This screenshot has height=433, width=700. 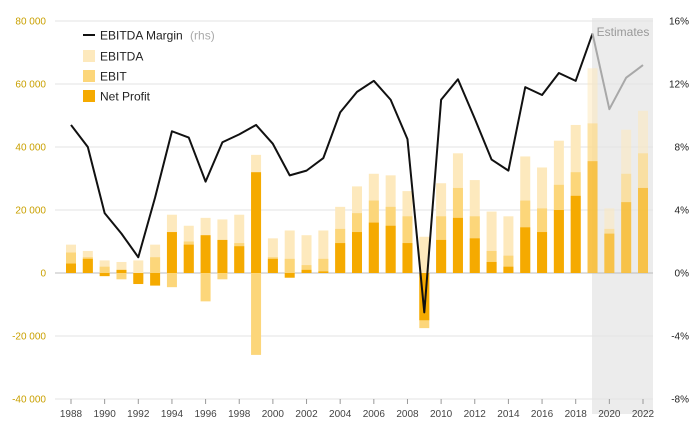 What do you see at coordinates (89, 56) in the screenshot?
I see `legend-swatch-ebitda` at bounding box center [89, 56].